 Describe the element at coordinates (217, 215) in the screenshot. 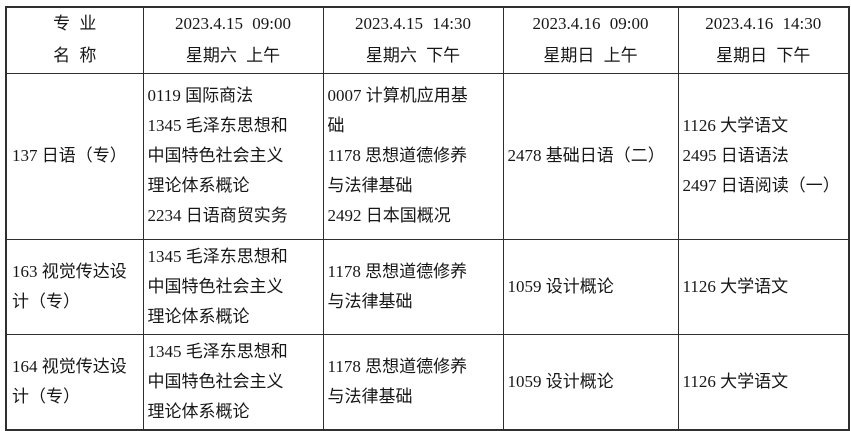

I see `course-item: 2234 日语商贸实务` at that location.